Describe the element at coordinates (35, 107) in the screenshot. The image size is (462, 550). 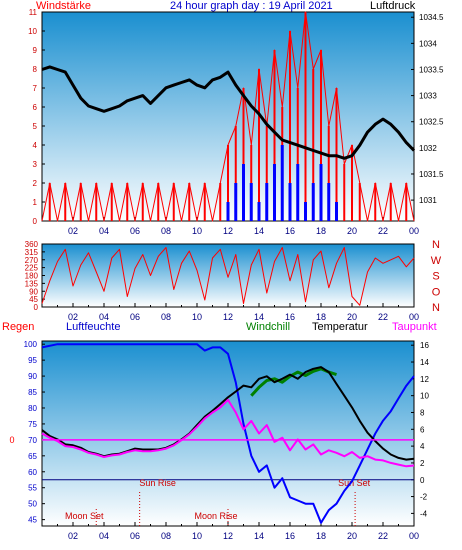
I see `wind-tick-label: 6` at that location.